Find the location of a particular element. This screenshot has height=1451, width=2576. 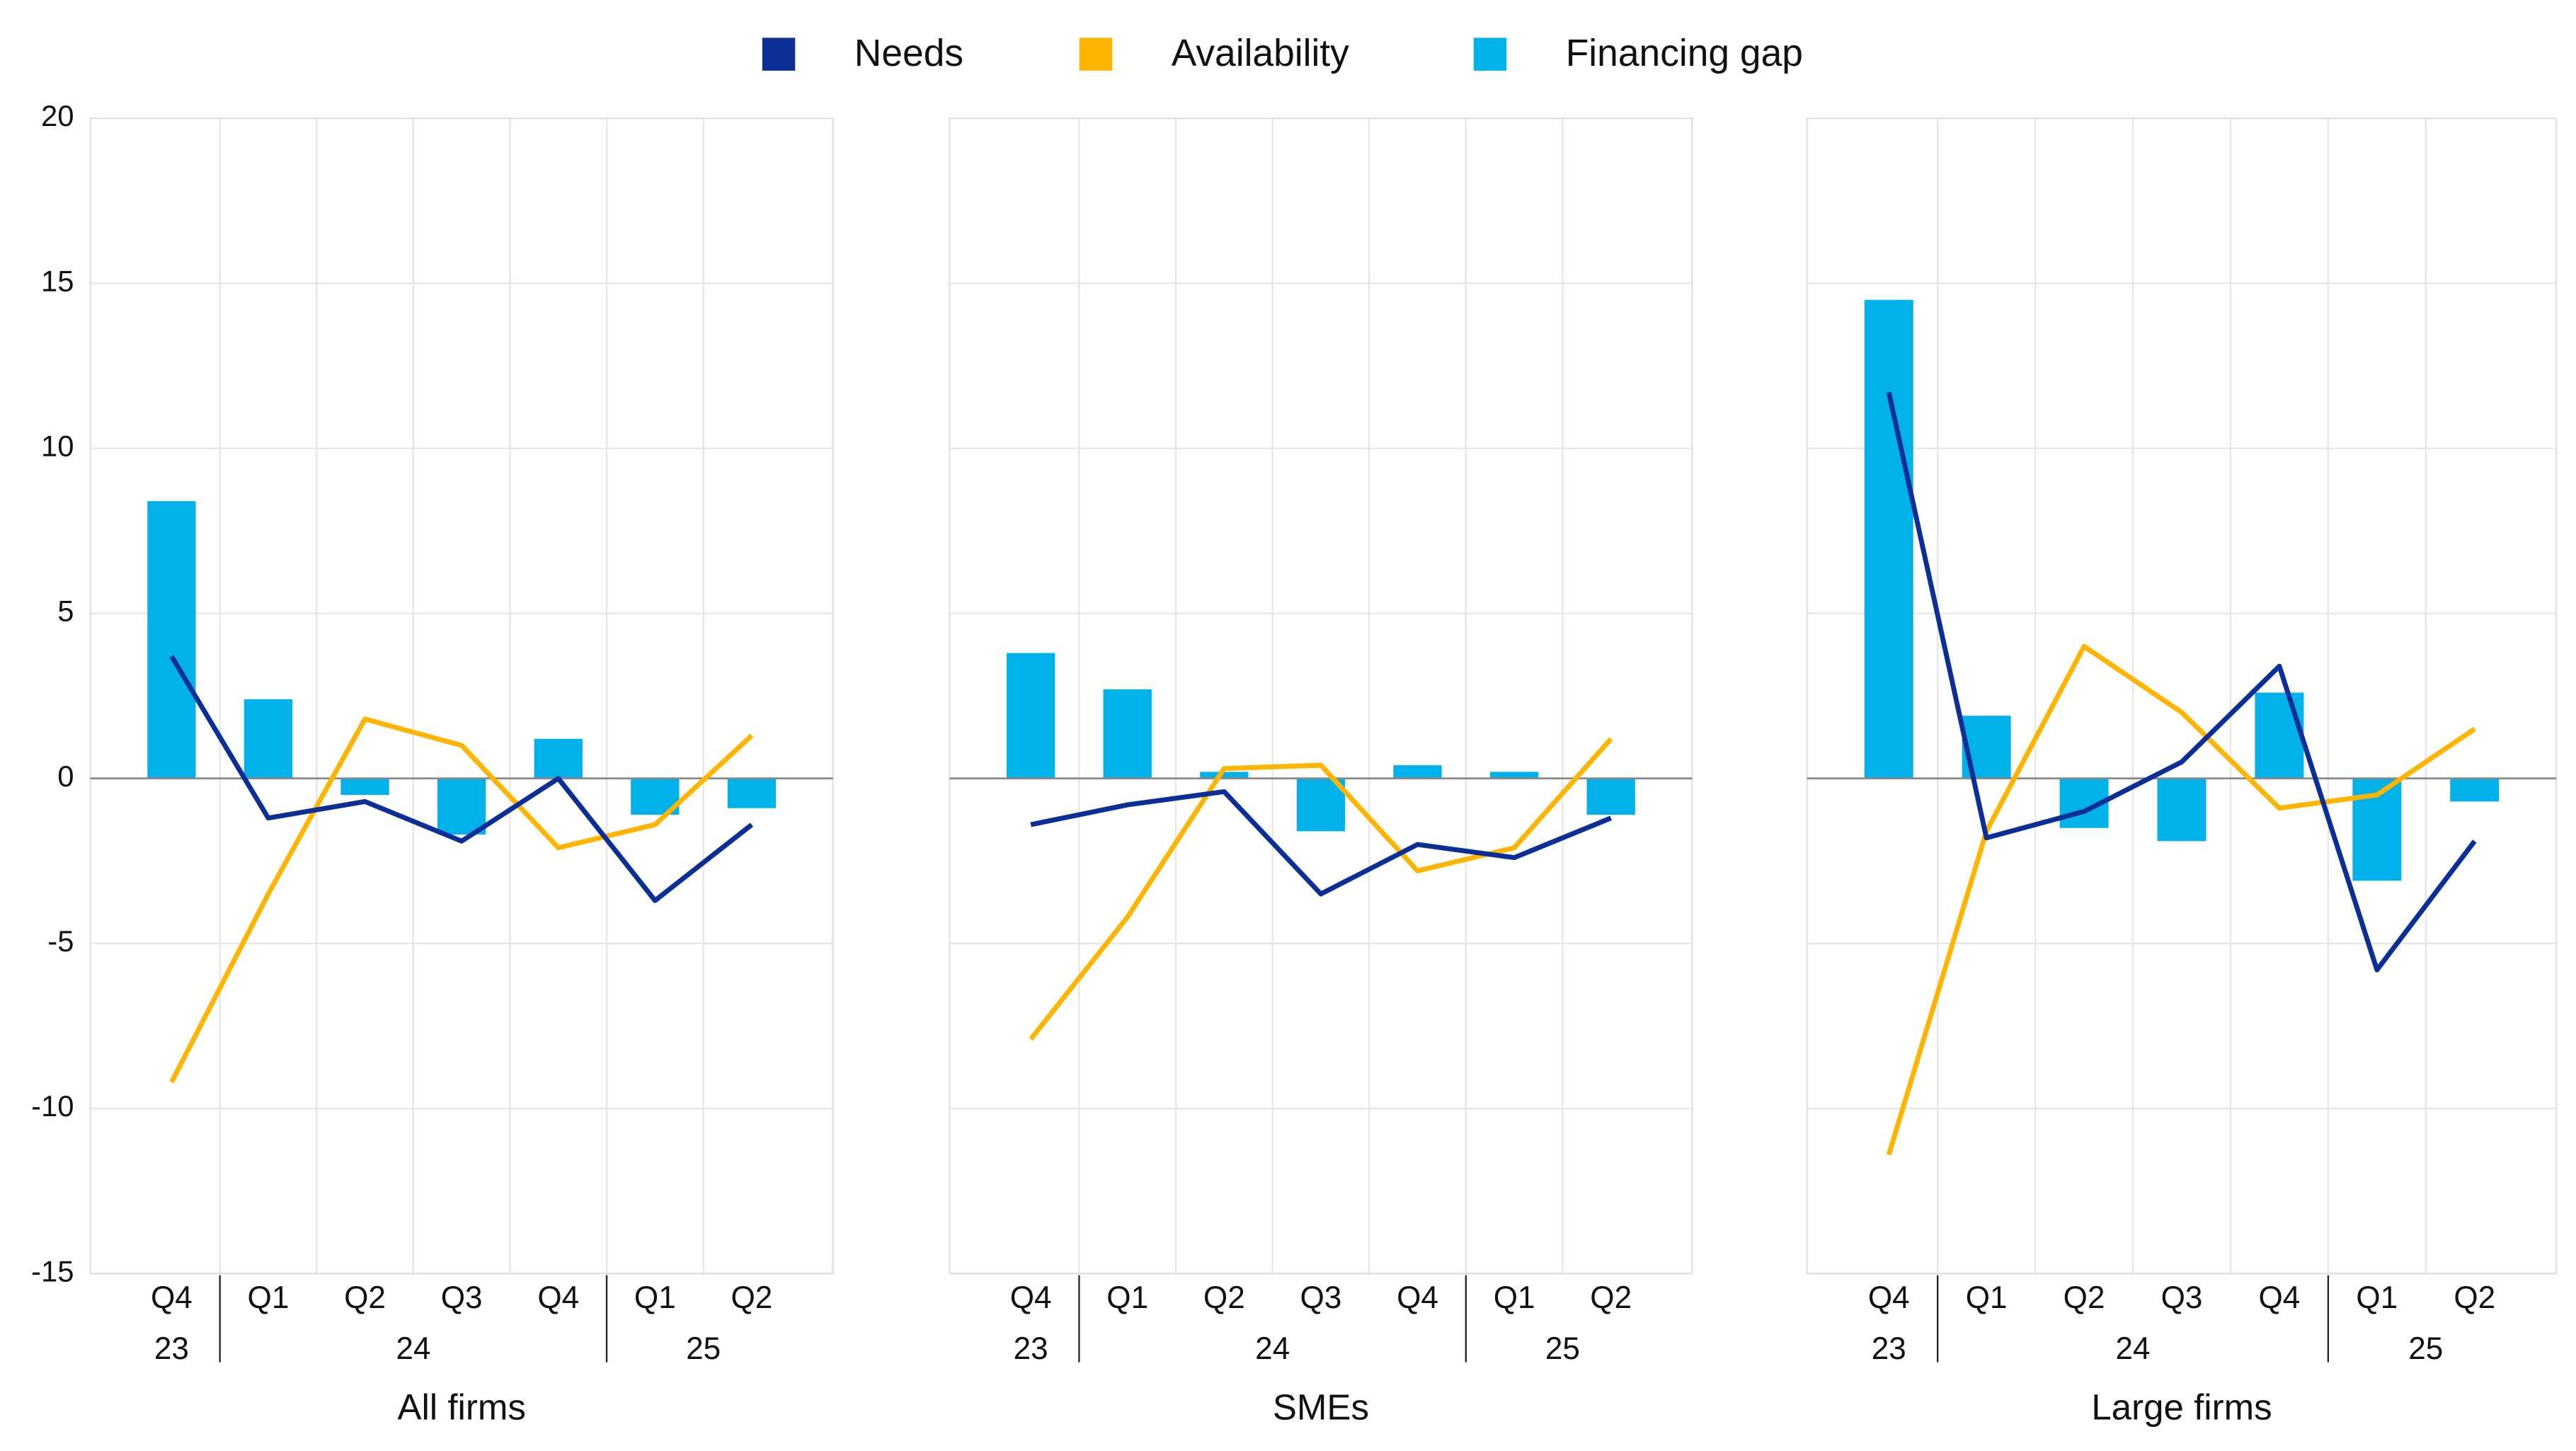

y-tick-label: 20 is located at coordinates (57, 115).